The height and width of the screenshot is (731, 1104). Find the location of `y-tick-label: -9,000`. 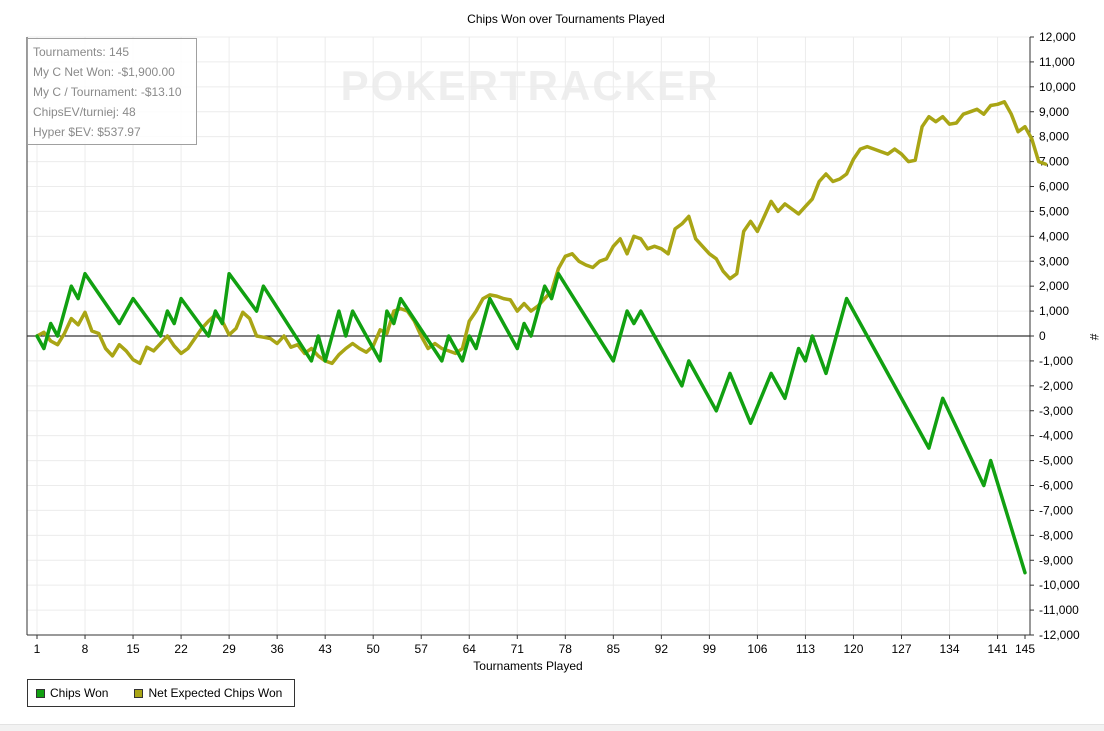

y-tick-label: -9,000 is located at coordinates (1056, 560).